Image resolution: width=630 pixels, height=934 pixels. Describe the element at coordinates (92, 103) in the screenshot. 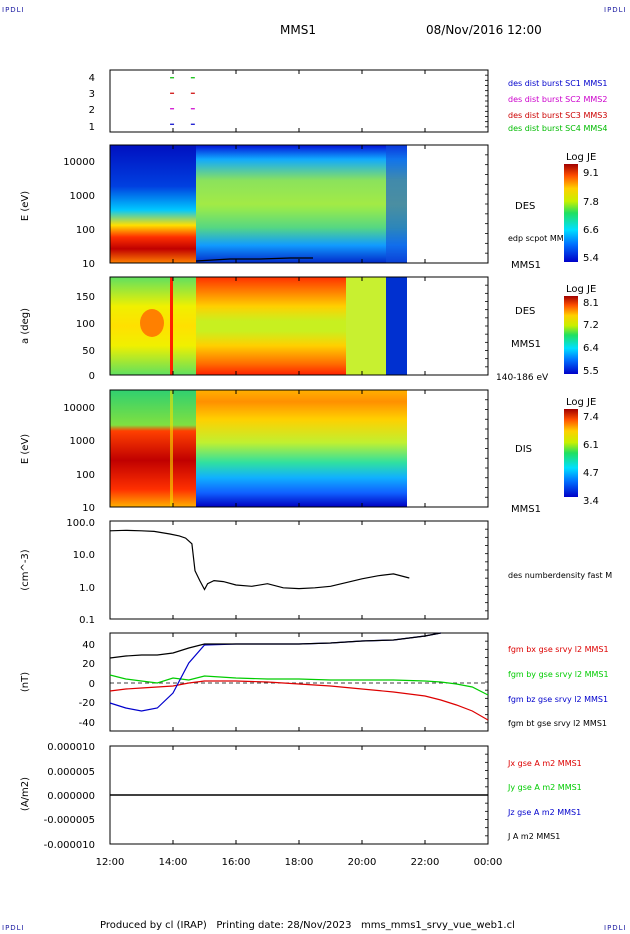

I see `burst-y-axis: 4 3 2 1` at that location.